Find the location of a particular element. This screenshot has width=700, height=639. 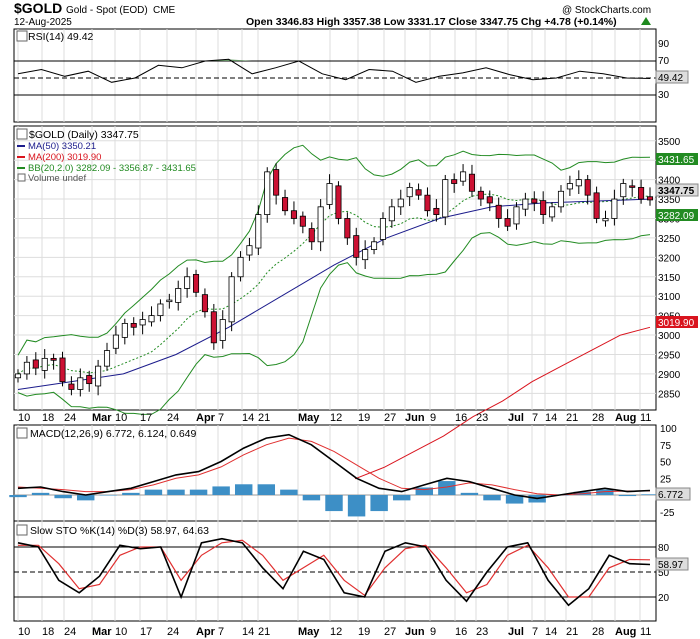

x-axis-label: 24 is located at coordinates (173, 632).